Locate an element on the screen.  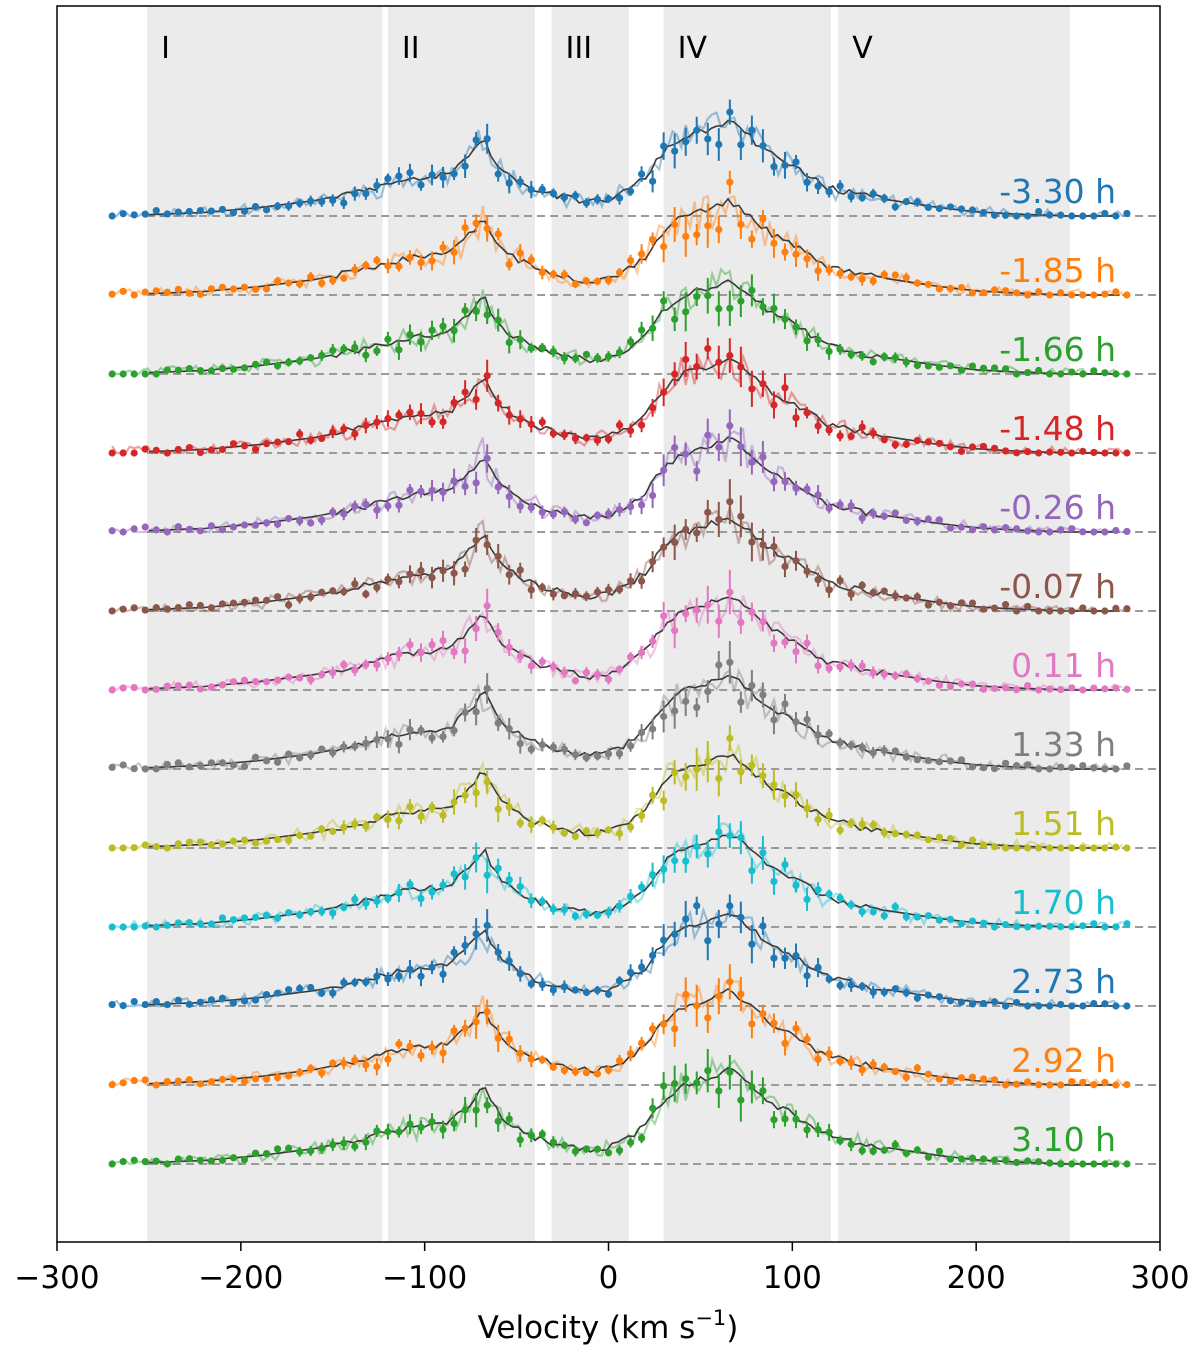
spectrum--1.48h: -1.48 h is located at coordinates (634, 397).